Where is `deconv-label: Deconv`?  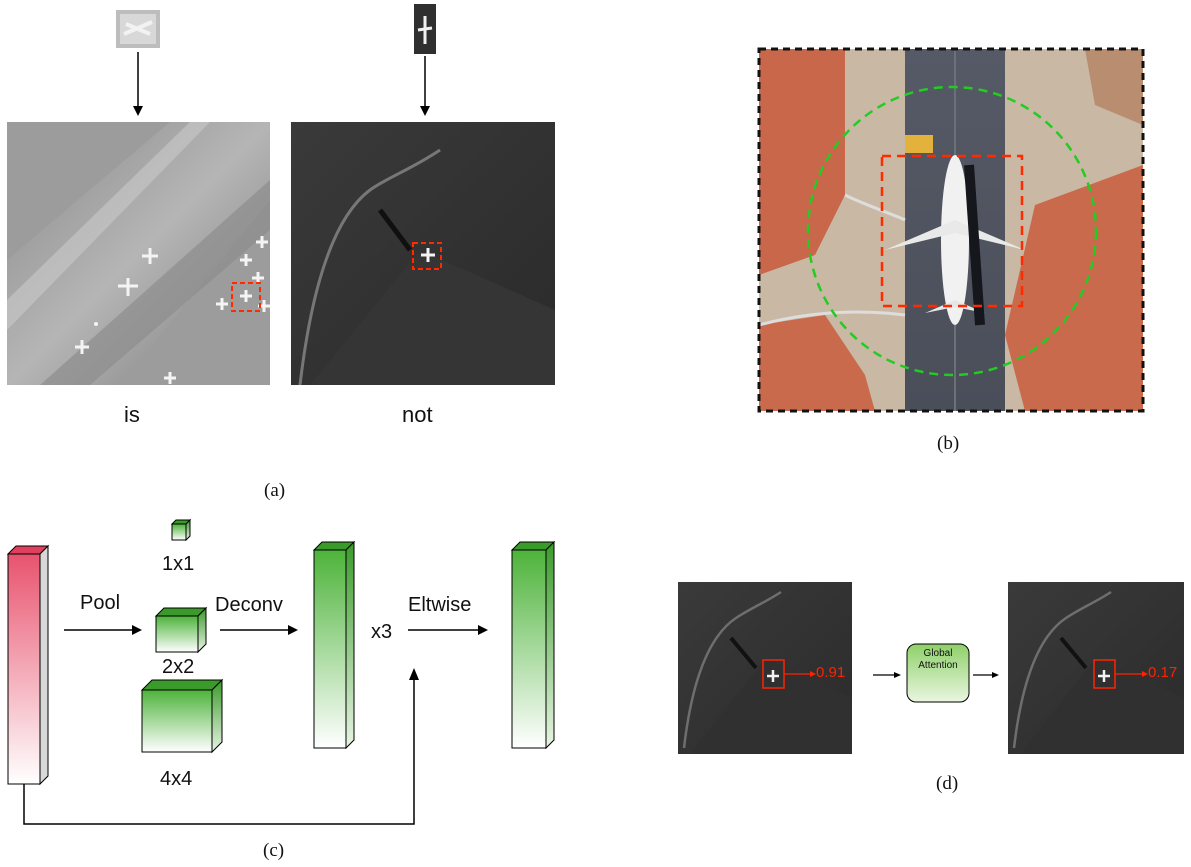 deconv-label: Deconv is located at coordinates (249, 605).